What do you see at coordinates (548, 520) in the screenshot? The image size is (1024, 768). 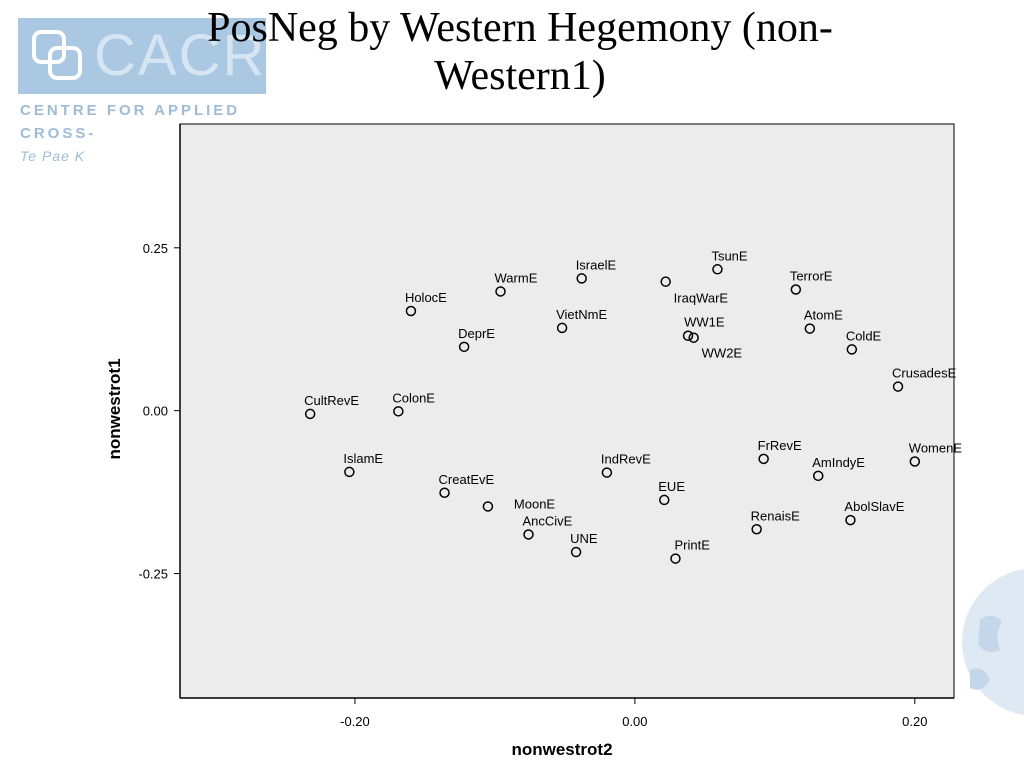 I see `point-label: AncCivE` at bounding box center [548, 520].